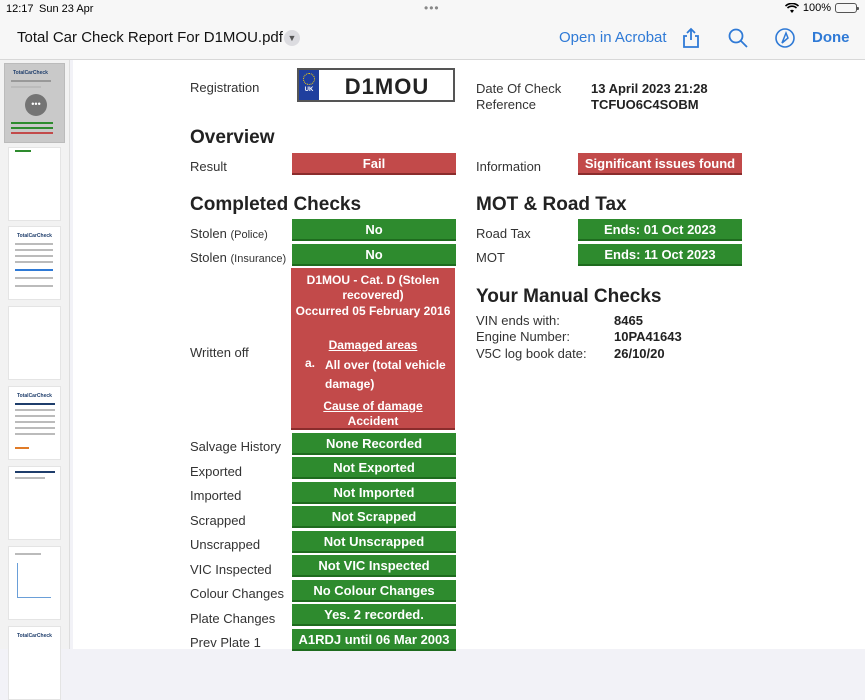 The width and height of the screenshot is (865, 700). What do you see at coordinates (237, 593) in the screenshot?
I see `check-label: Colour Changes` at bounding box center [237, 593].